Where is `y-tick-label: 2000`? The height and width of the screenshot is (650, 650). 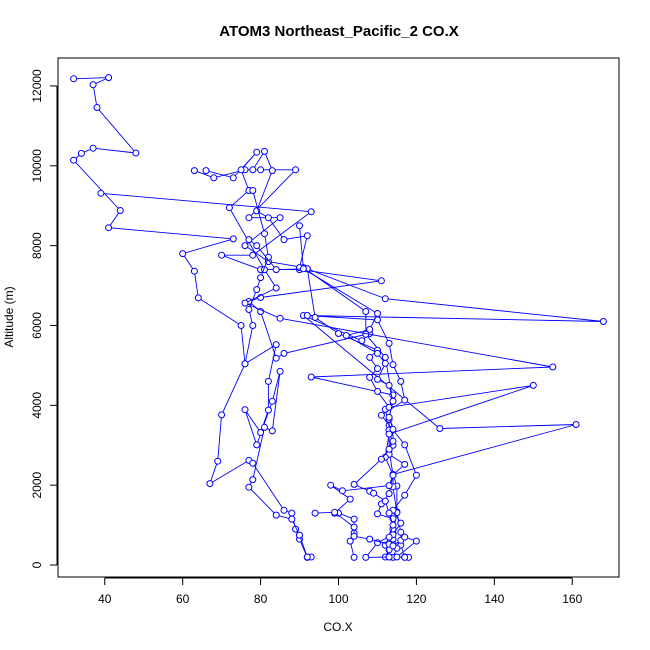
y-tick-label: 2000 is located at coordinates (37, 485).